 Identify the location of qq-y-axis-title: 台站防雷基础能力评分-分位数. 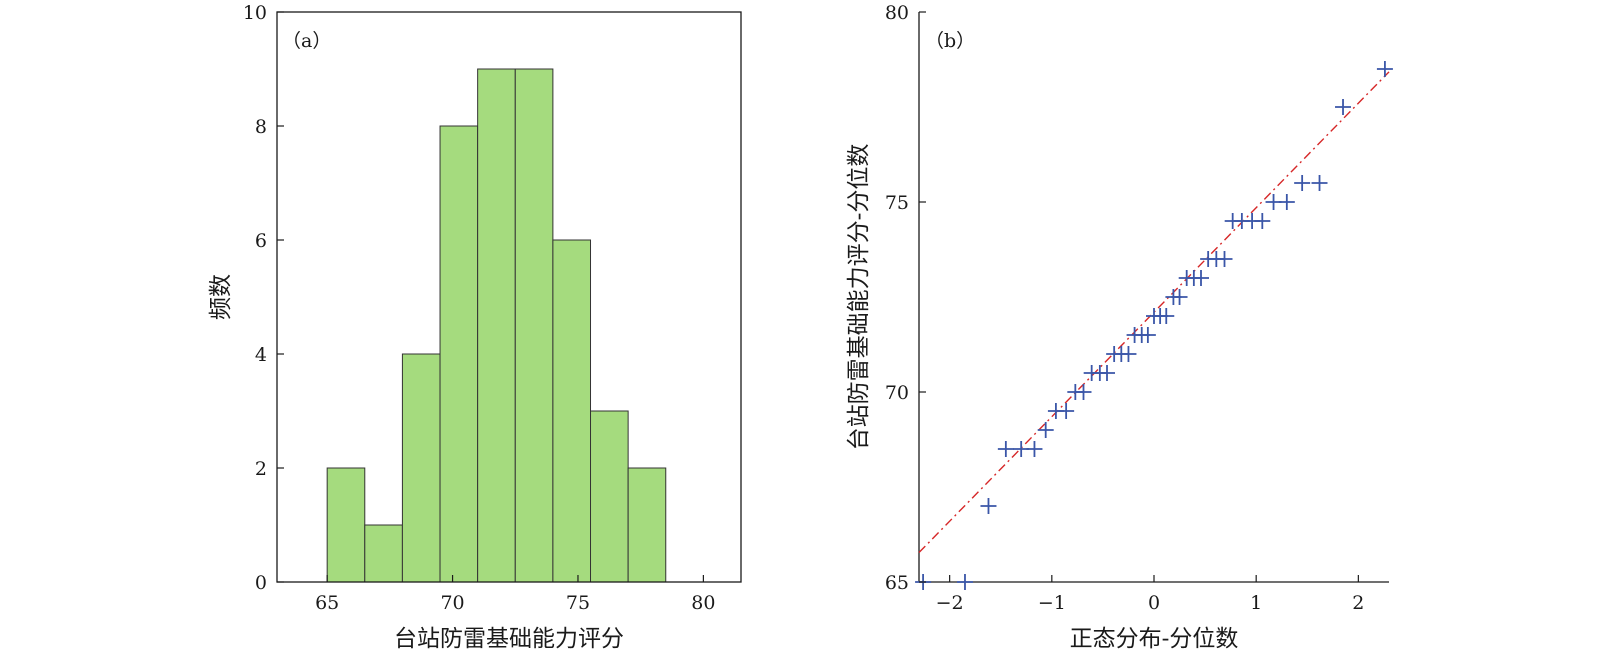
(859, 297).